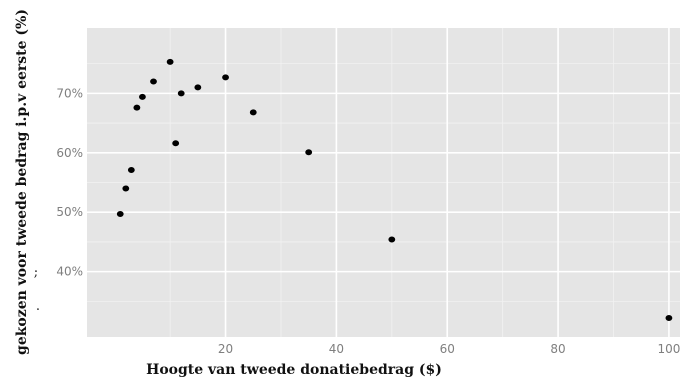 This screenshot has height=378, width=680. What do you see at coordinates (336, 349) in the screenshot?
I see `x-tick-label: 40` at bounding box center [336, 349].